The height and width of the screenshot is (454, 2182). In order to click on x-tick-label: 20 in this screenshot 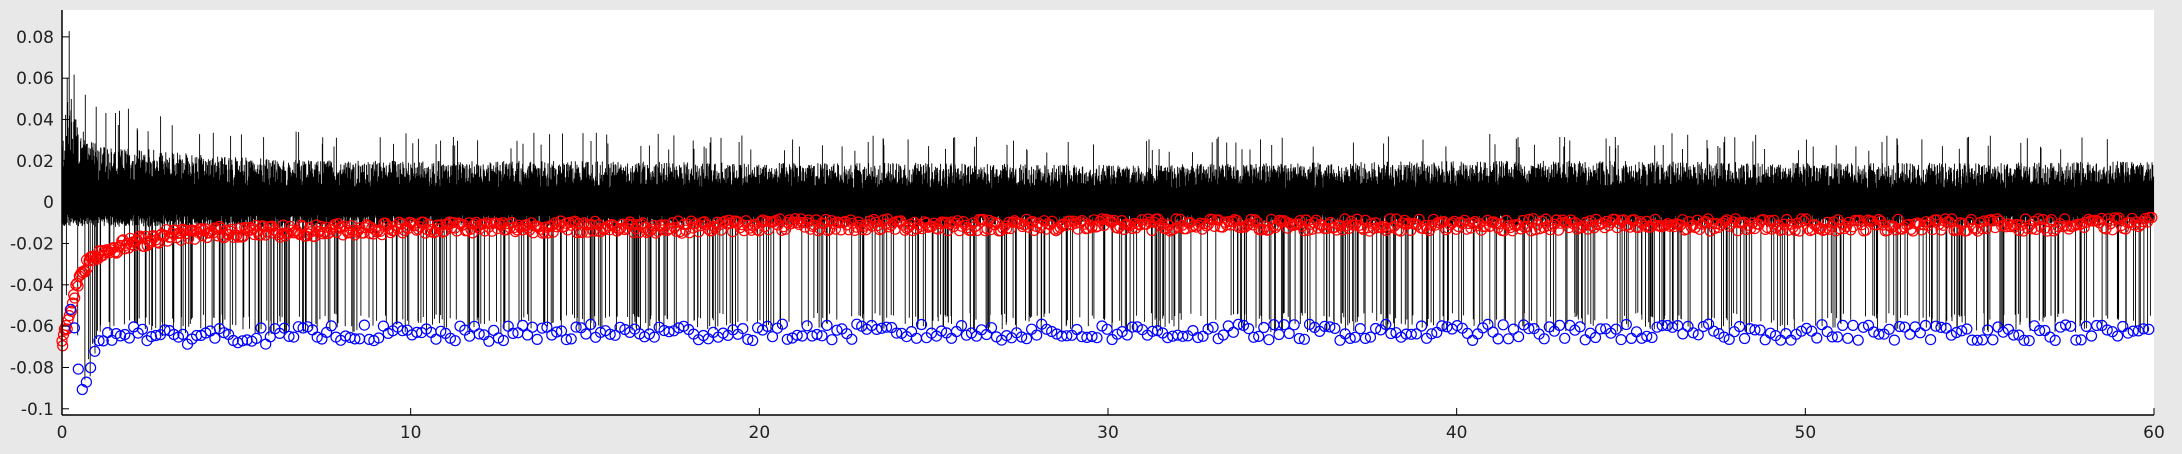, I will do `click(760, 433)`.